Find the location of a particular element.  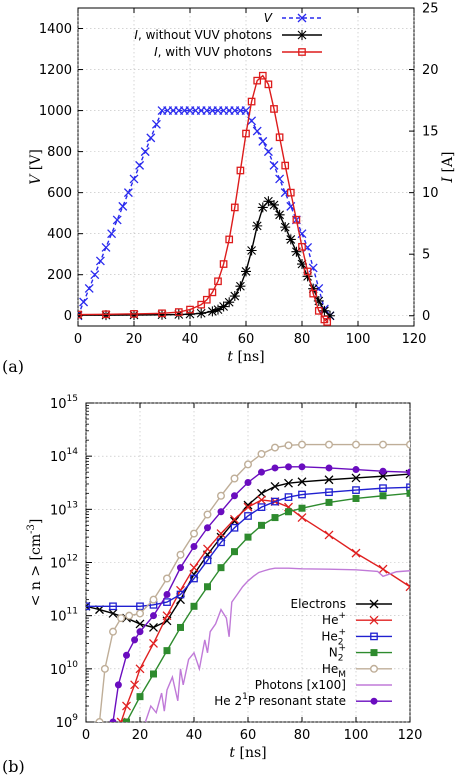

x-axis-label: t [ns] is located at coordinates (245, 357).